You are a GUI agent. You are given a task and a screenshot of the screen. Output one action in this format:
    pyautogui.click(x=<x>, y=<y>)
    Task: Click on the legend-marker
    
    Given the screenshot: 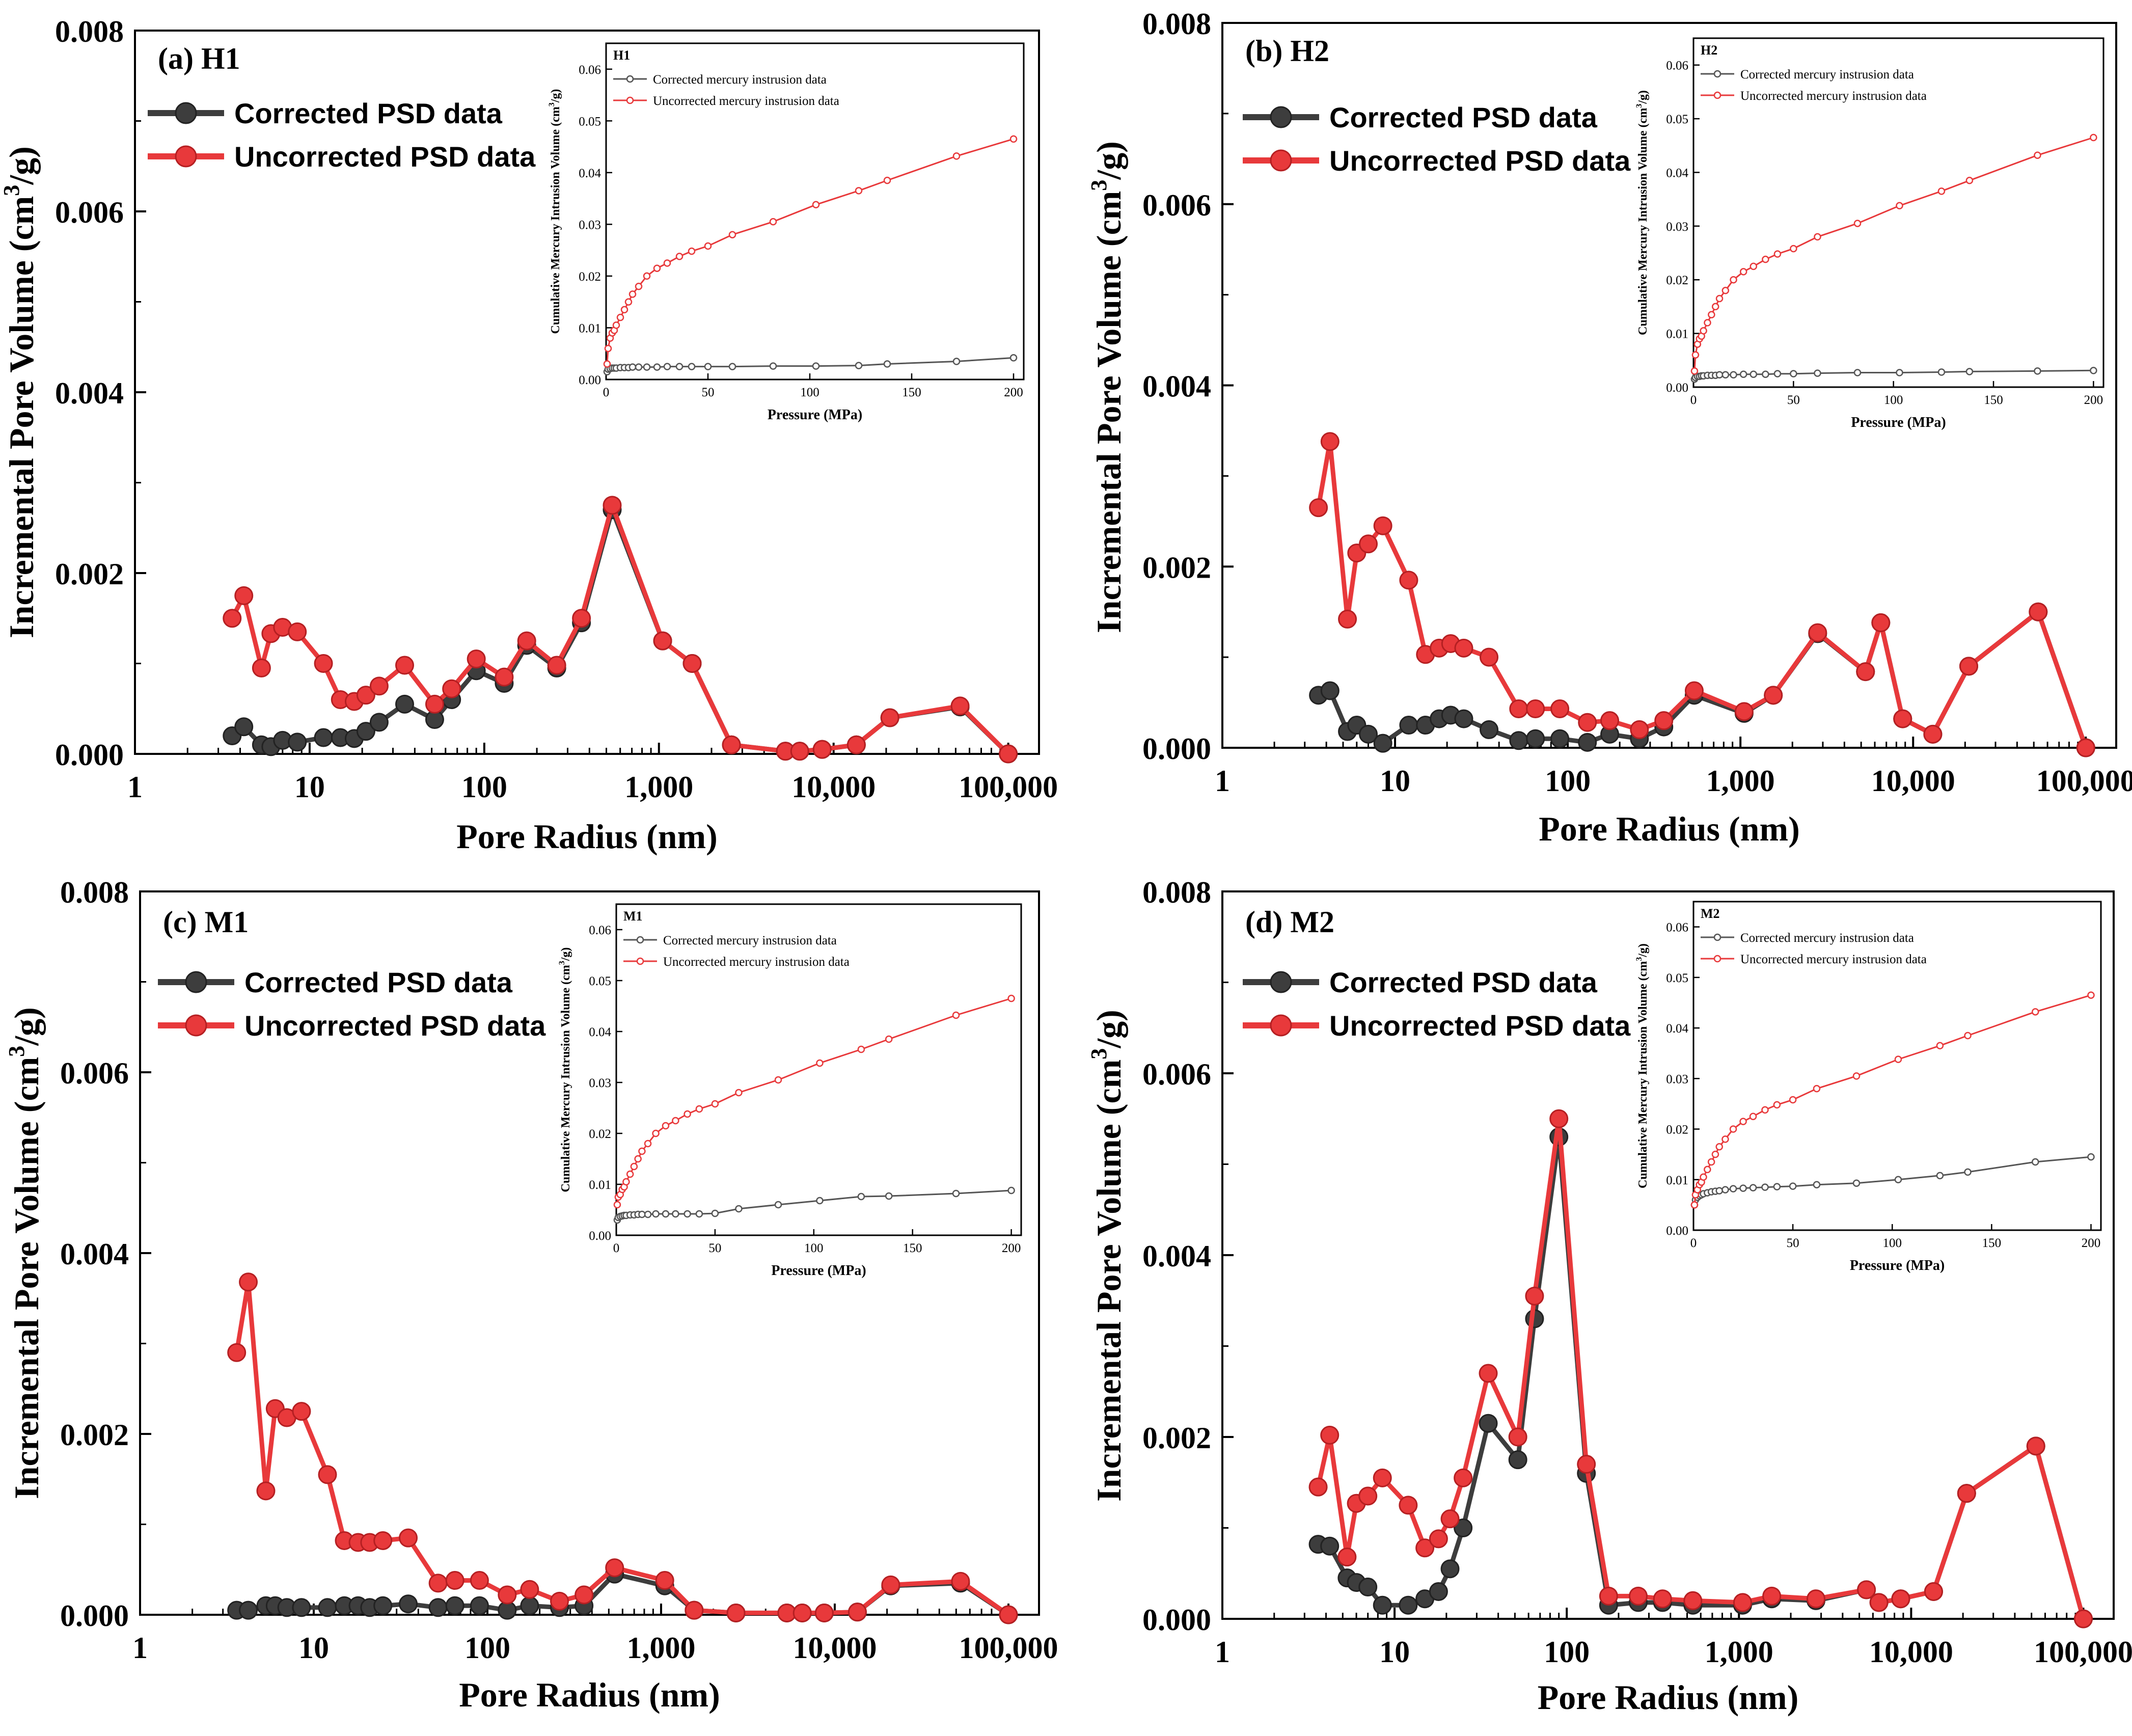 What is the action you would take?
    pyautogui.click(x=1281, y=1025)
    